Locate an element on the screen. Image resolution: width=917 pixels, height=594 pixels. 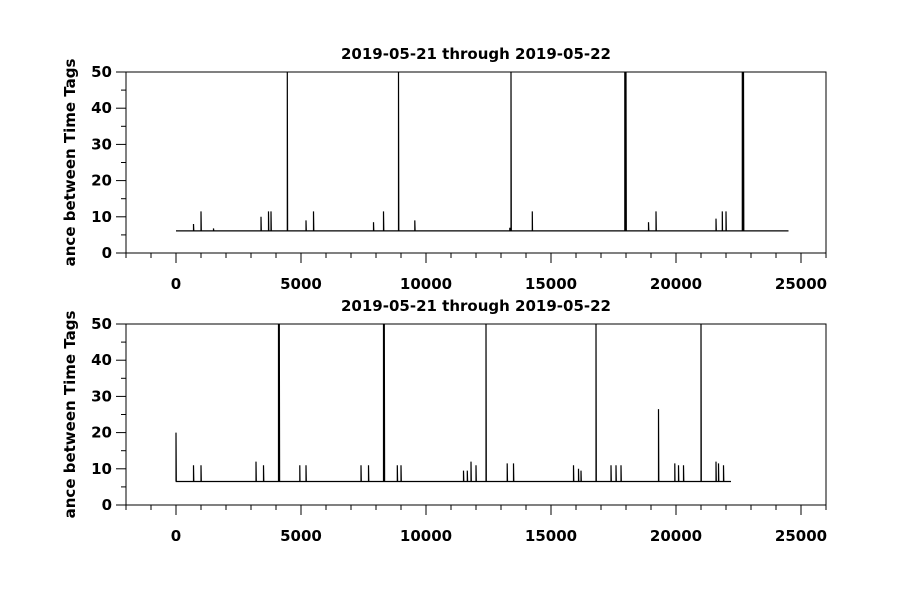
panel-1-ytick-label: 40 is located at coordinates (101, 108).